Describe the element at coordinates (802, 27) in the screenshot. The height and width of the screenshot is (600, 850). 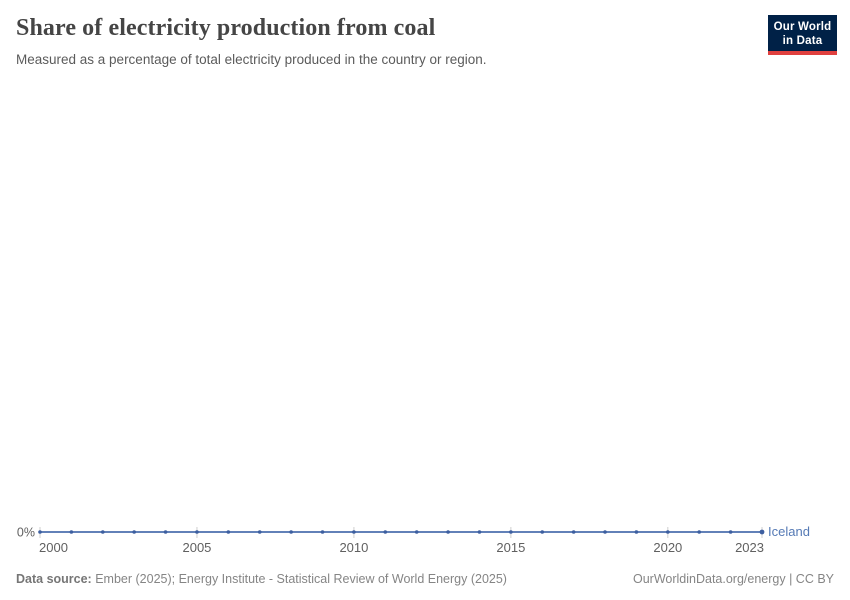
I see `owid-logo-line1: Our World` at that location.